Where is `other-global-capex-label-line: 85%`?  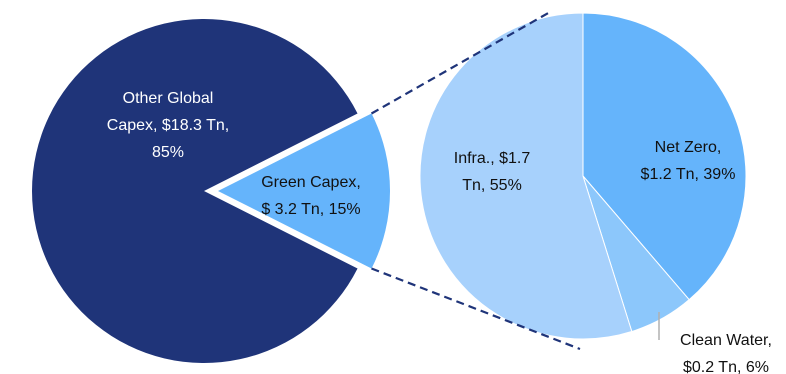
other-global-capex-label-line: 85% is located at coordinates (168, 152).